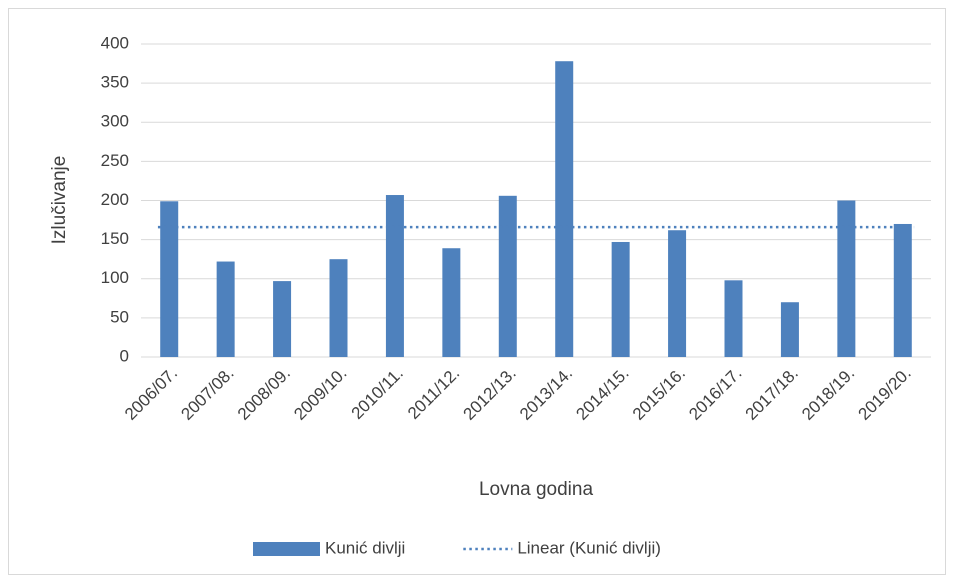 This screenshot has width=954, height=583. What do you see at coordinates (115, 82) in the screenshot?
I see `y-tick-label: 350` at bounding box center [115, 82].